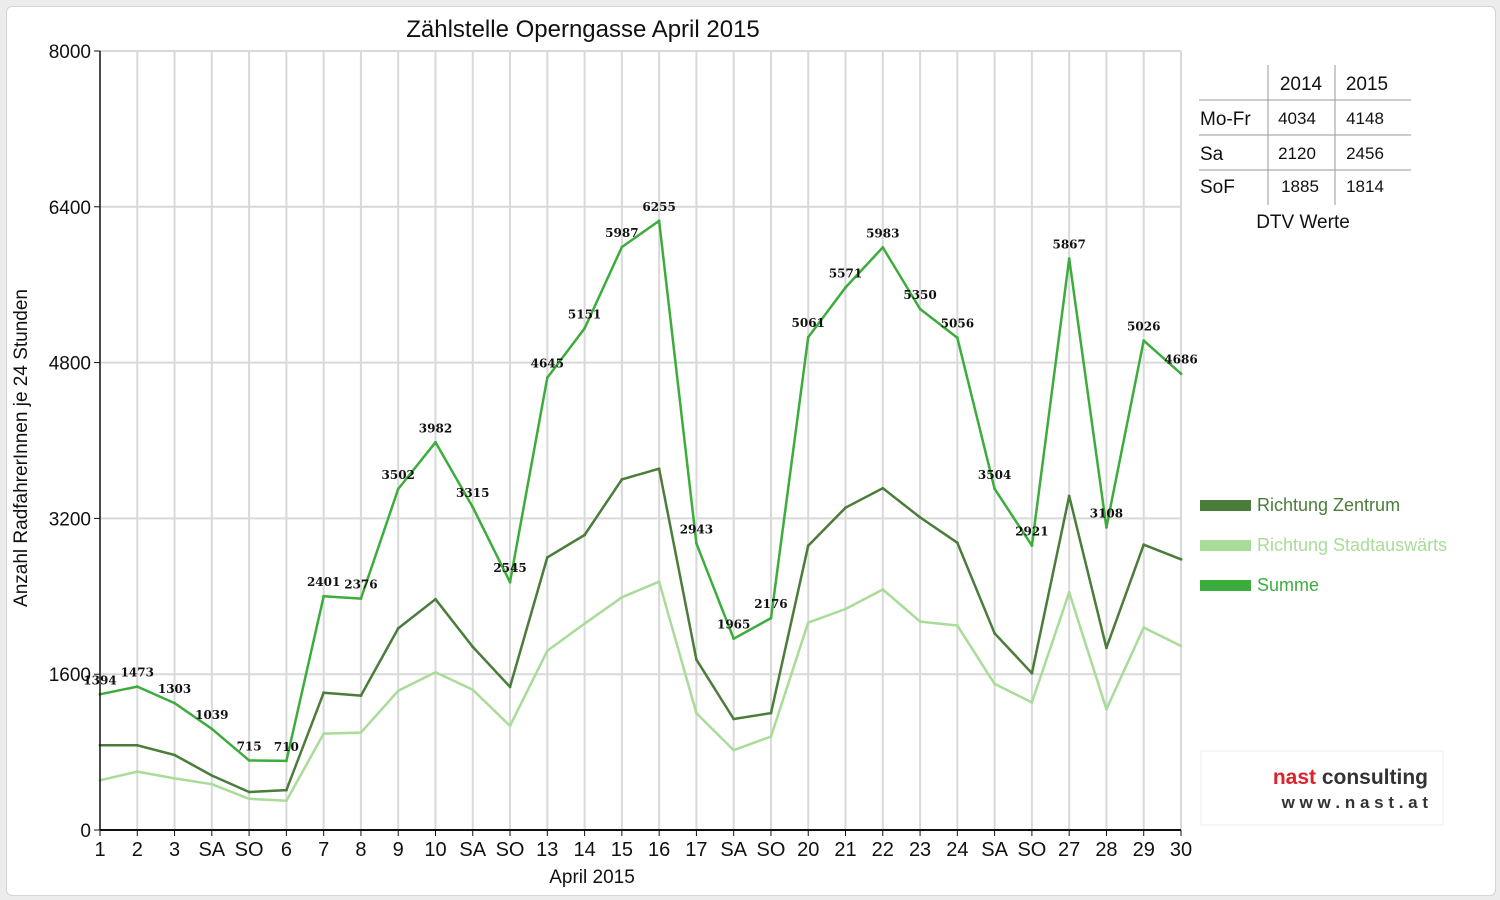 Image resolution: width=1500 pixels, height=900 pixels. I want to click on x-tick-label: 6, so click(286, 850).